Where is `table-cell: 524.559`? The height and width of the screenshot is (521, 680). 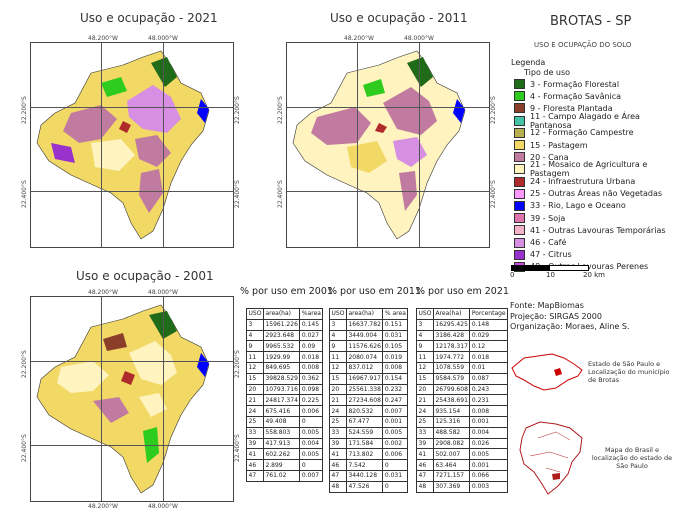 table-cell: 524.559 is located at coordinates (364, 432).